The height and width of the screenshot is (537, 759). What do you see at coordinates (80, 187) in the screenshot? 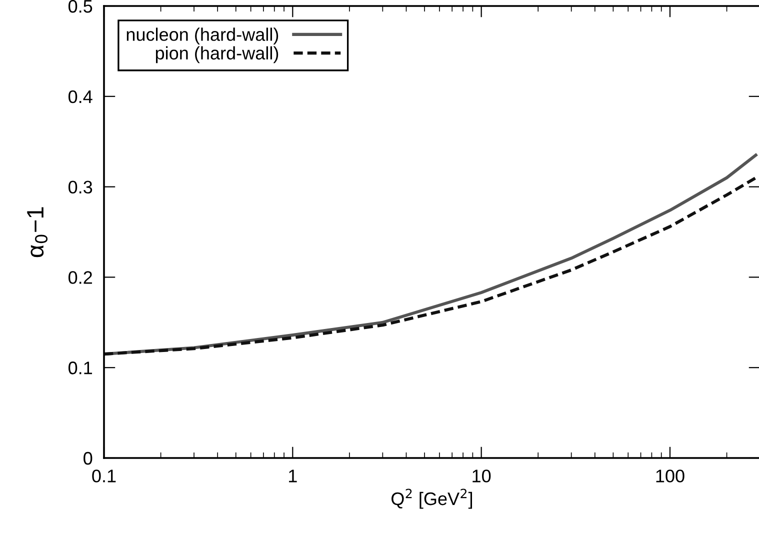
I see `y-tick-label: 0.3` at bounding box center [80, 187].